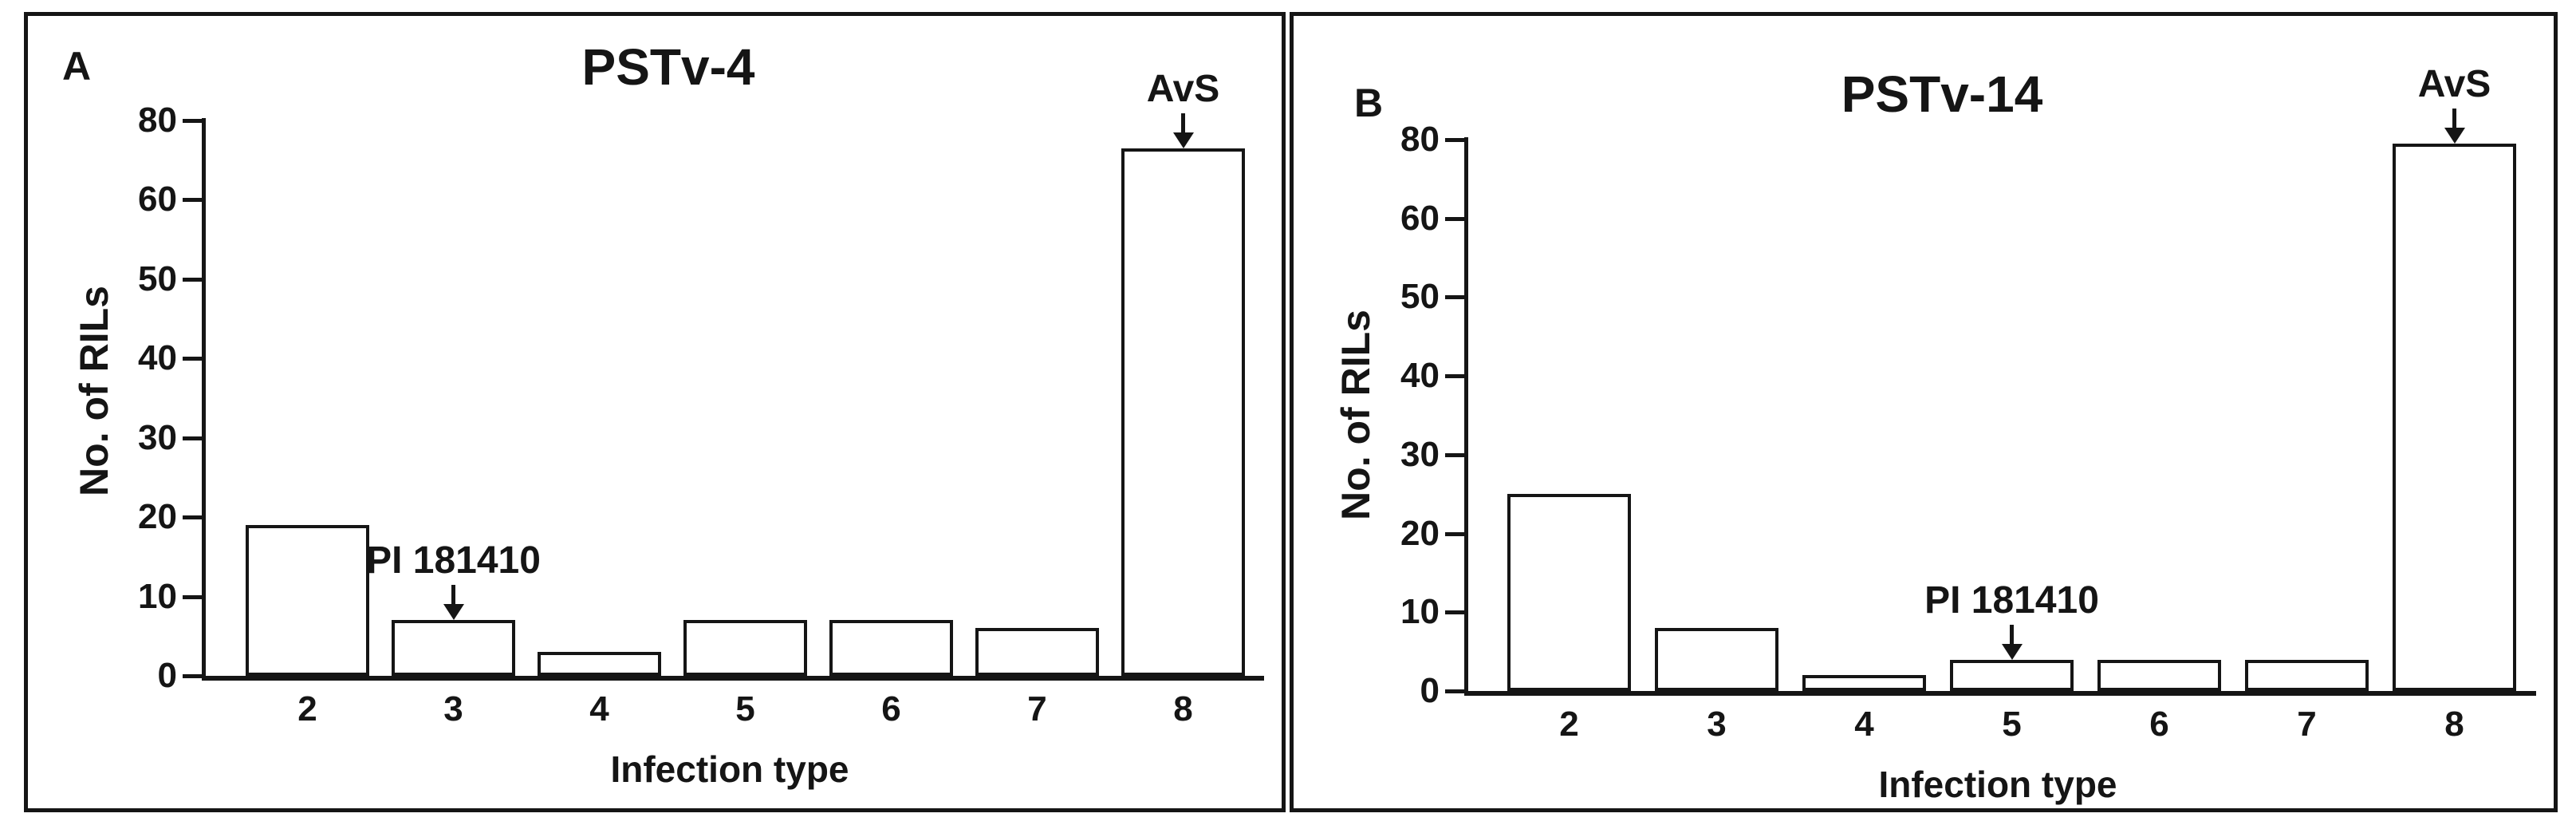 Image resolution: width=2576 pixels, height=837 pixels. I want to click on panel-b-x-category-label: 8, so click(2454, 724).